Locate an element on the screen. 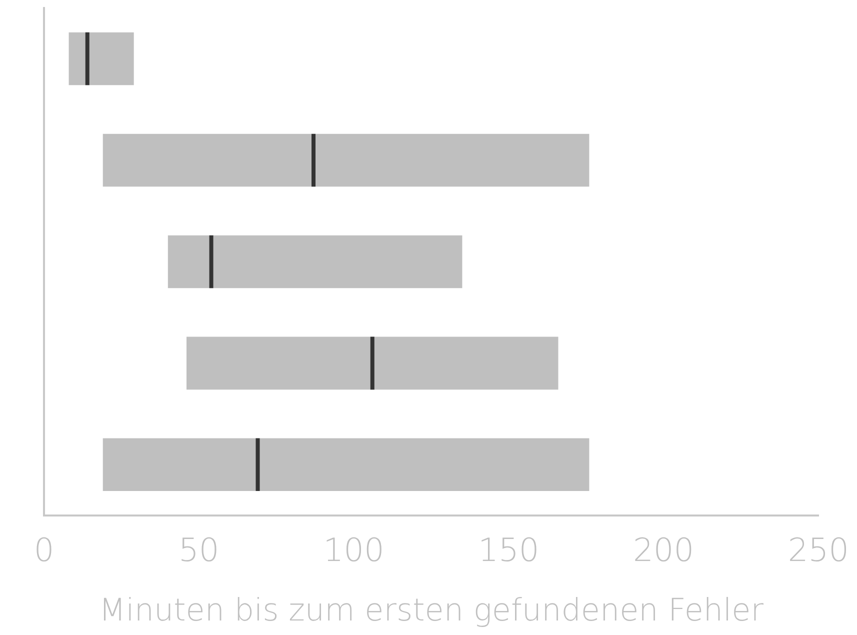  x-tick-label: 150 is located at coordinates (509, 549).